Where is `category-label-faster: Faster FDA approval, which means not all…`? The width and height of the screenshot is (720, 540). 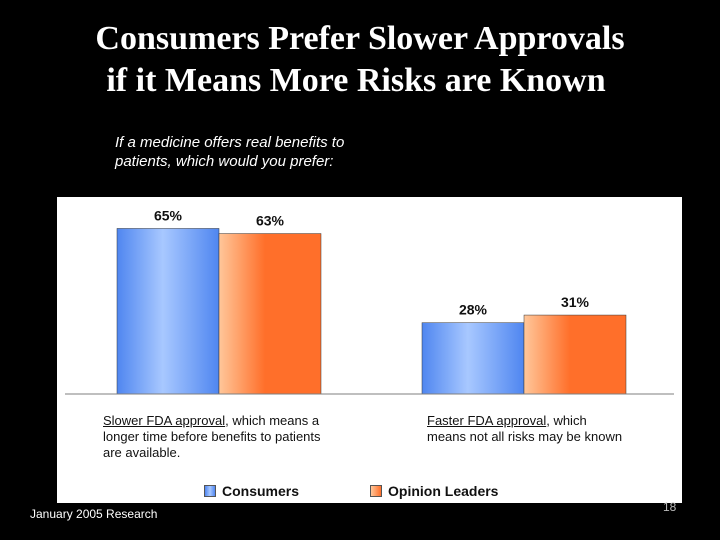 category-label-faster: Faster FDA approval, which means not all… is located at coordinates (527, 429).